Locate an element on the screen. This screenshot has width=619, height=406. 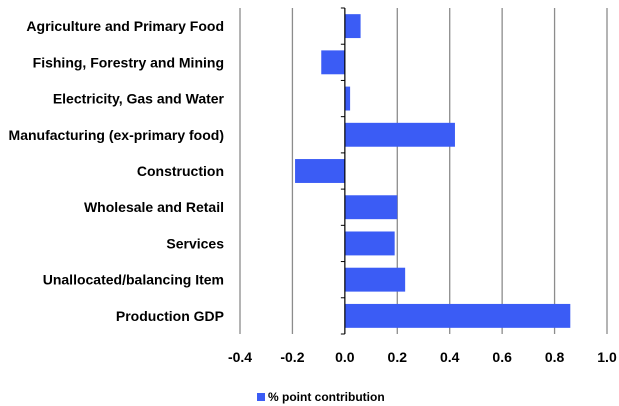
legend: % point contribution is located at coordinates (321, 397).